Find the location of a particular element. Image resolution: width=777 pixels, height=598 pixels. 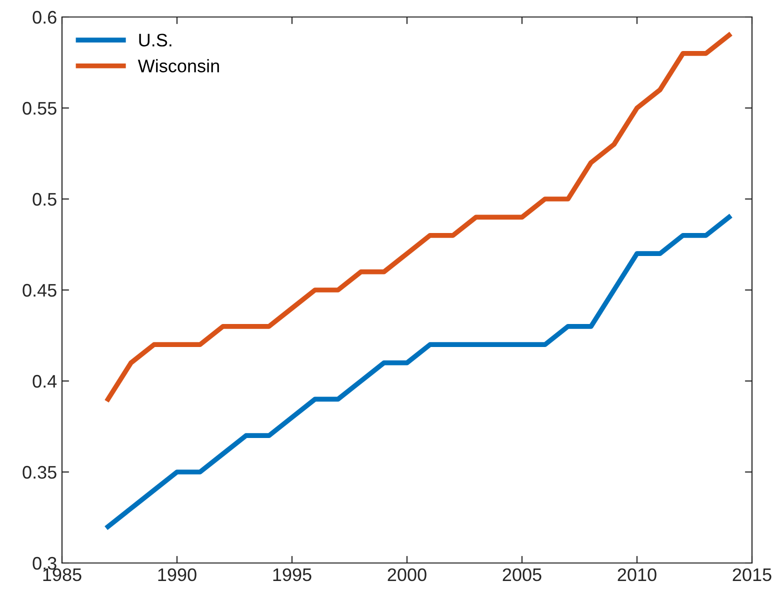

y-tick-label: 0.35 is located at coordinates (39, 472).